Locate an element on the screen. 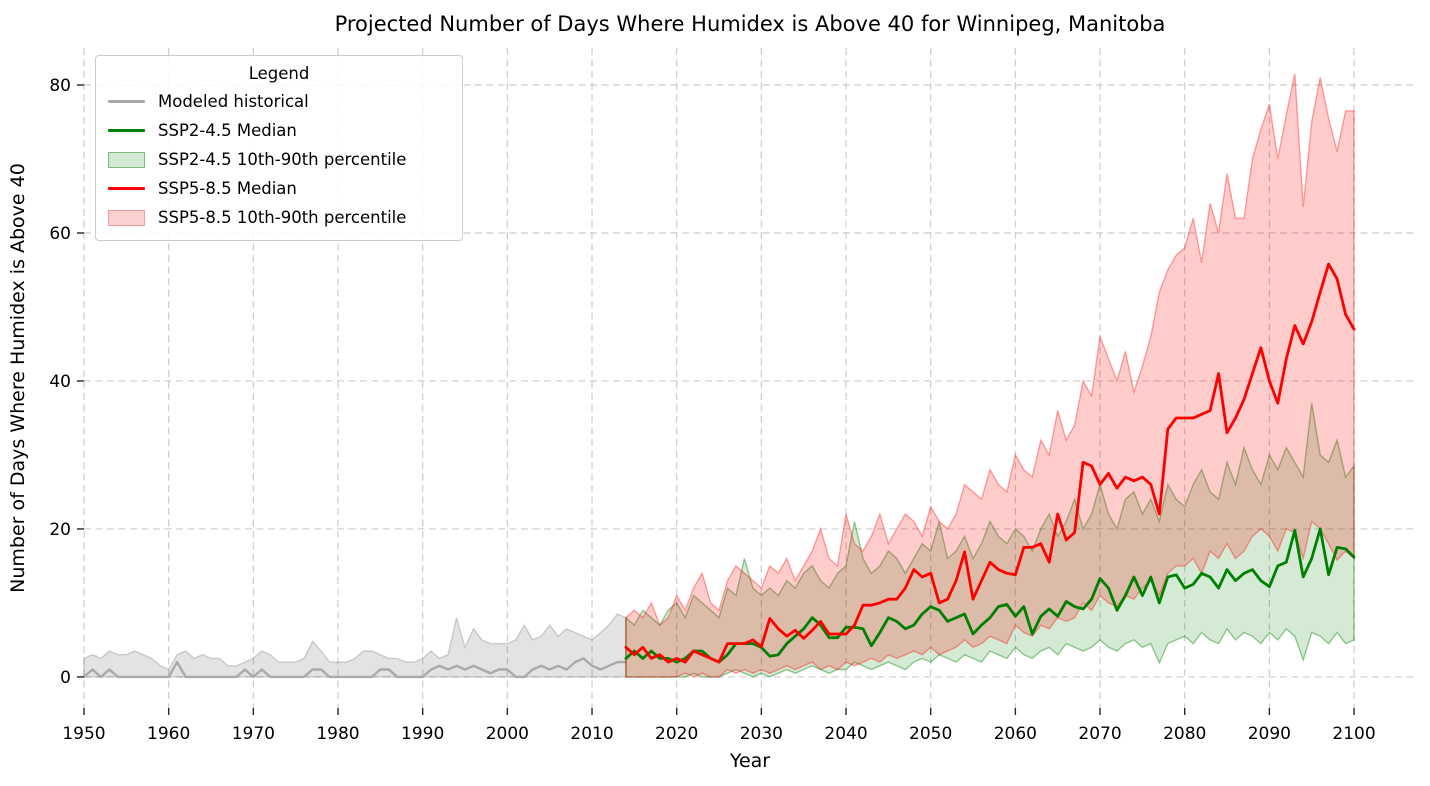 The image size is (1430, 786). svg-text: 1960 is located at coordinates (168, 734).